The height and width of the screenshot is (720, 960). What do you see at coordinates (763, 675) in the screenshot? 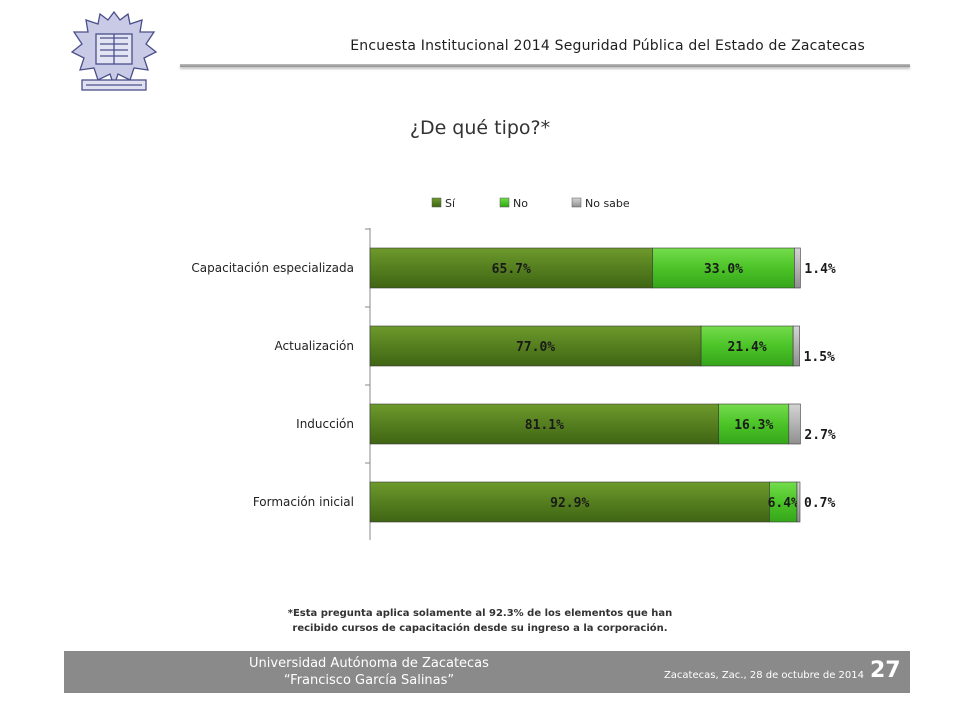
I see `footer-date: Zacatecas, Zac., 28 de octubre de 2014` at bounding box center [763, 675].